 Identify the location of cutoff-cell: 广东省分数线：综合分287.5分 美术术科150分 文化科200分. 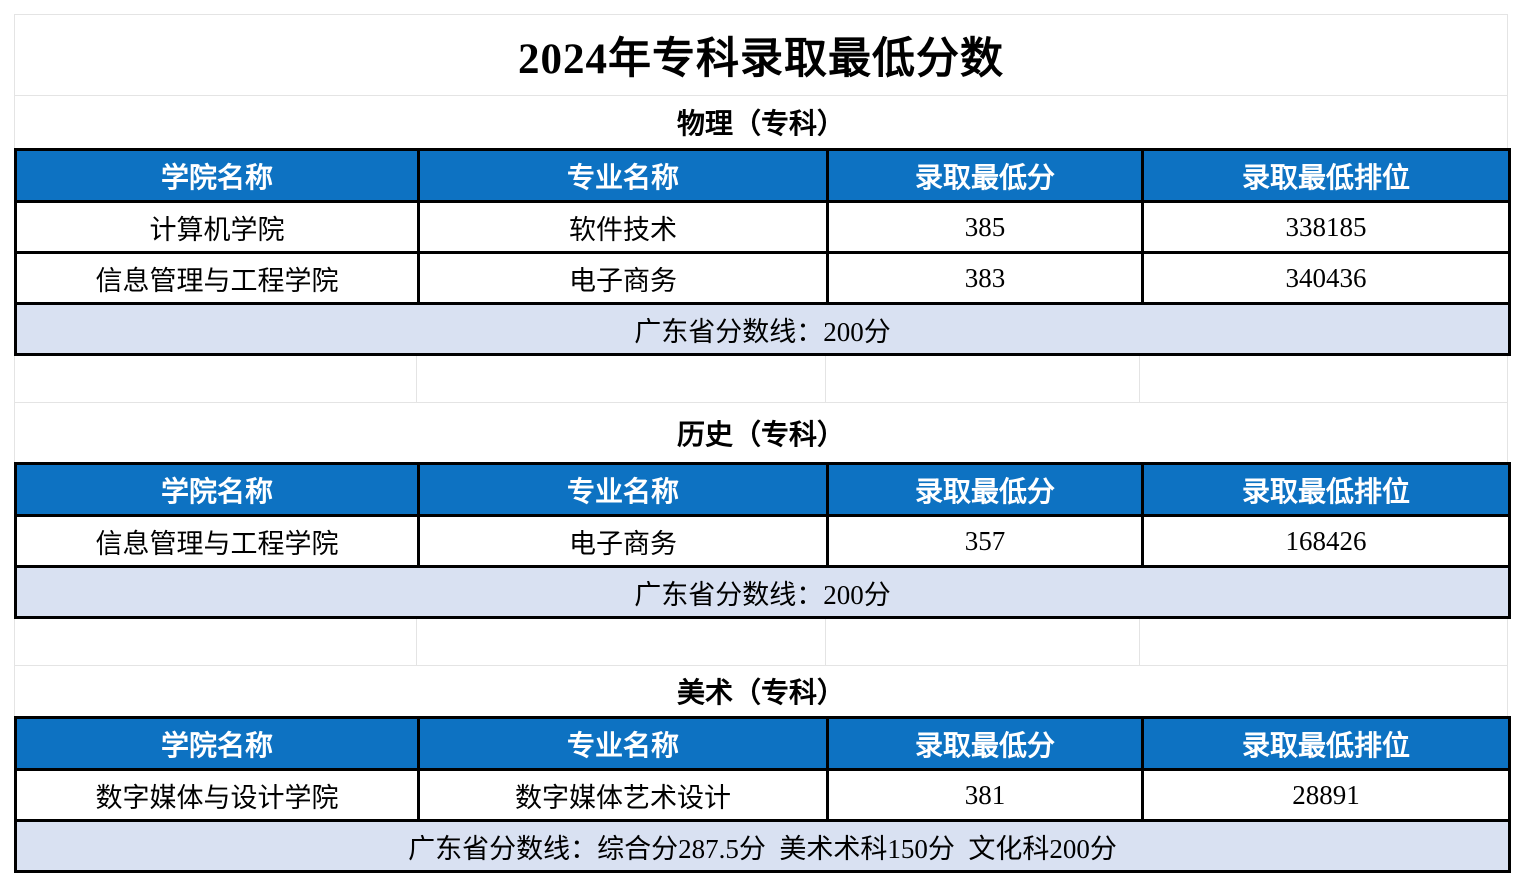
(762, 846).